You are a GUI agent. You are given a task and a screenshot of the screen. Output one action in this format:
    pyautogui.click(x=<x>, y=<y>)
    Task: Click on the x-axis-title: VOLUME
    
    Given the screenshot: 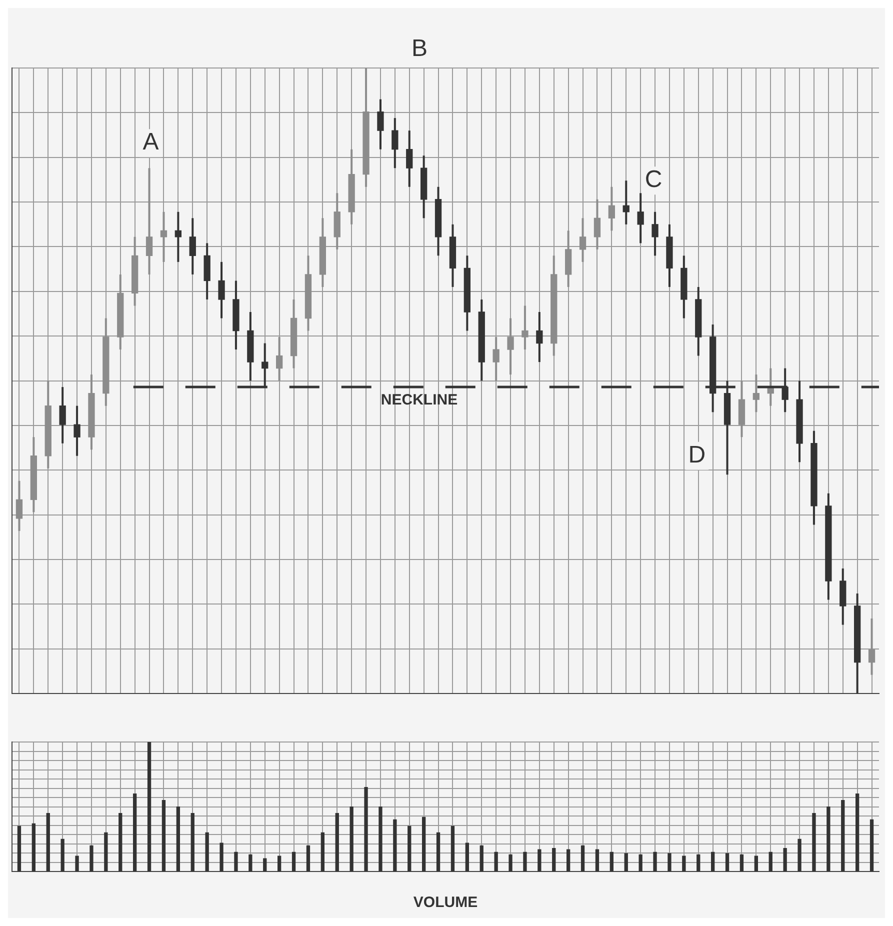 What is the action you would take?
    pyautogui.click(x=445, y=903)
    